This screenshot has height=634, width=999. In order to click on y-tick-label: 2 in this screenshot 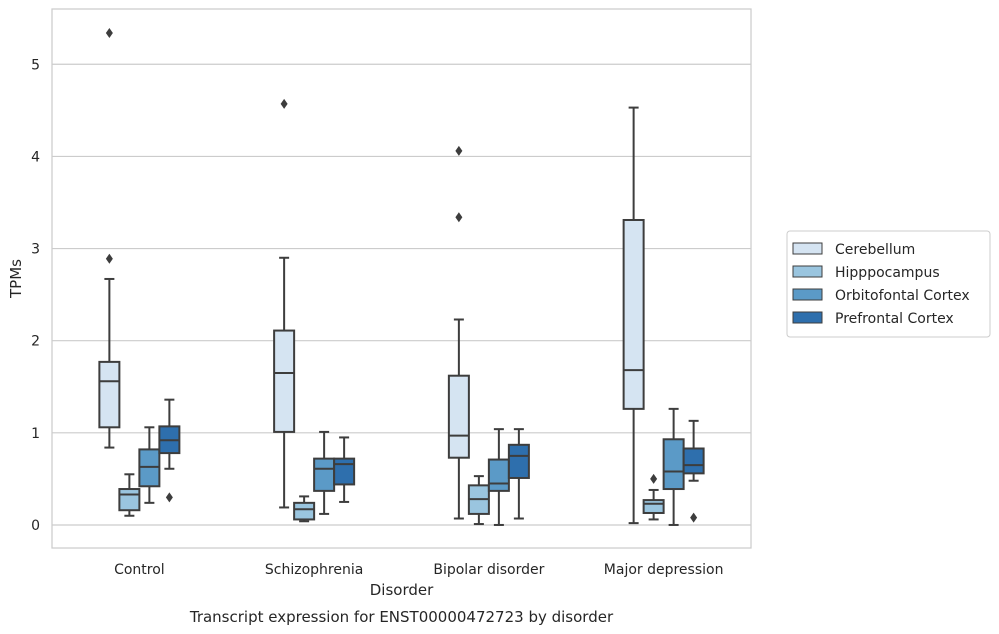, I will do `click(35, 342)`.